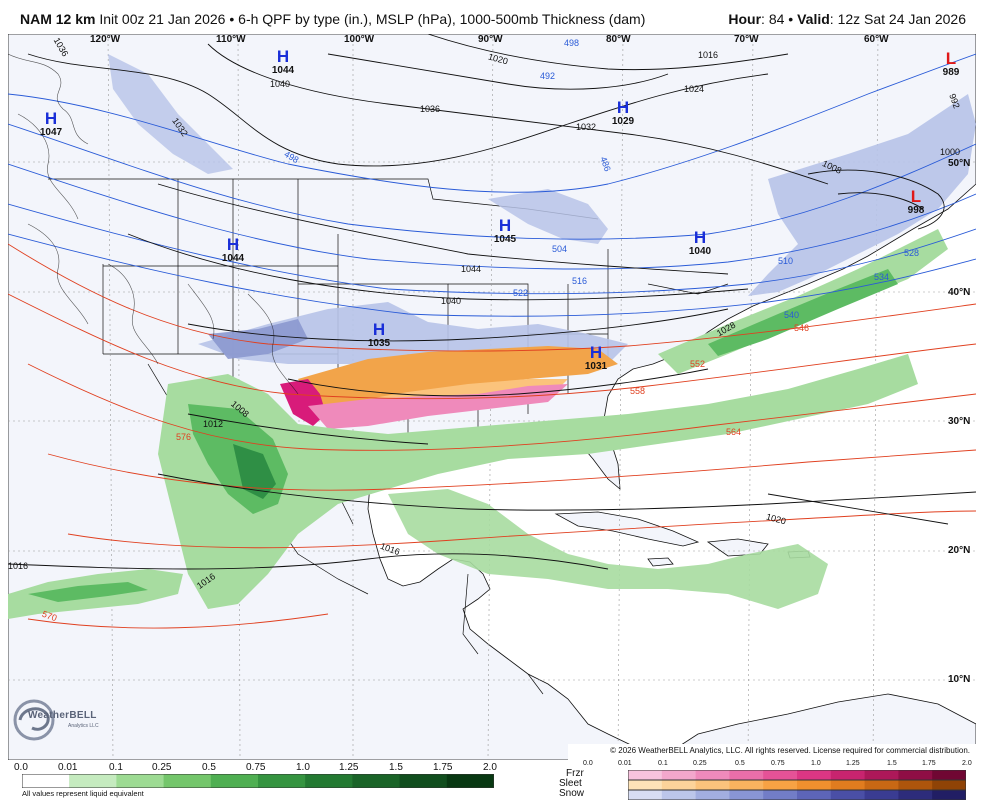  I want to click on rain-tick: 0.75, so click(256, 767).